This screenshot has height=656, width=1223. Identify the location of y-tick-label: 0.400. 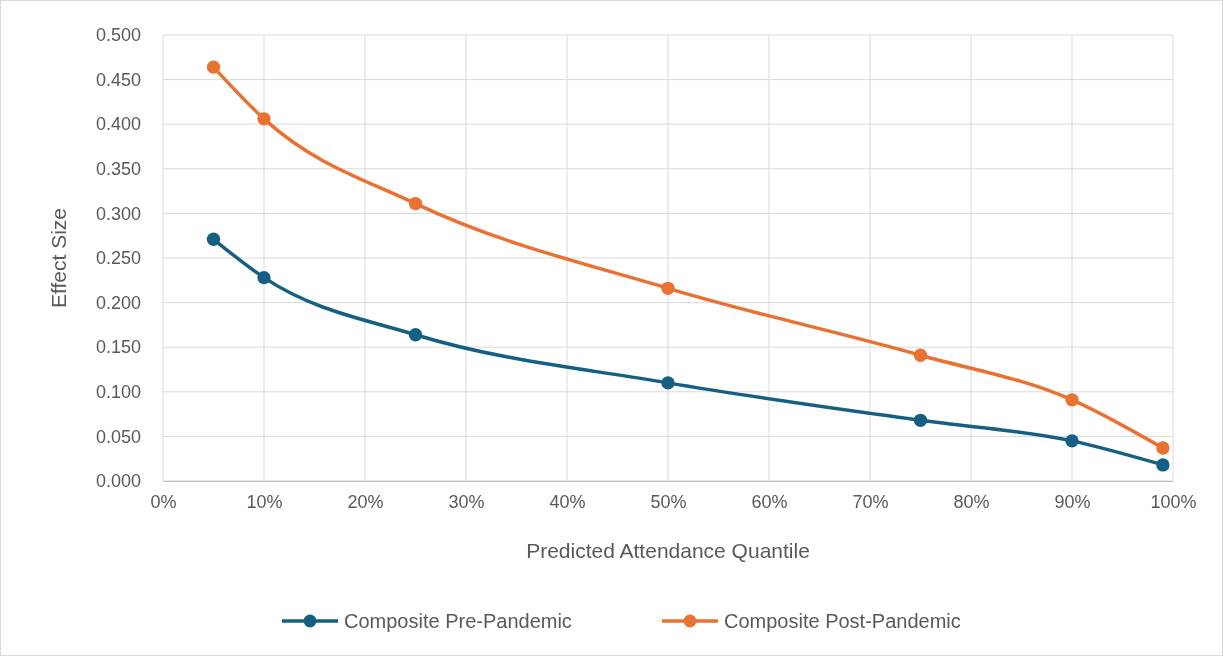
(118, 124).